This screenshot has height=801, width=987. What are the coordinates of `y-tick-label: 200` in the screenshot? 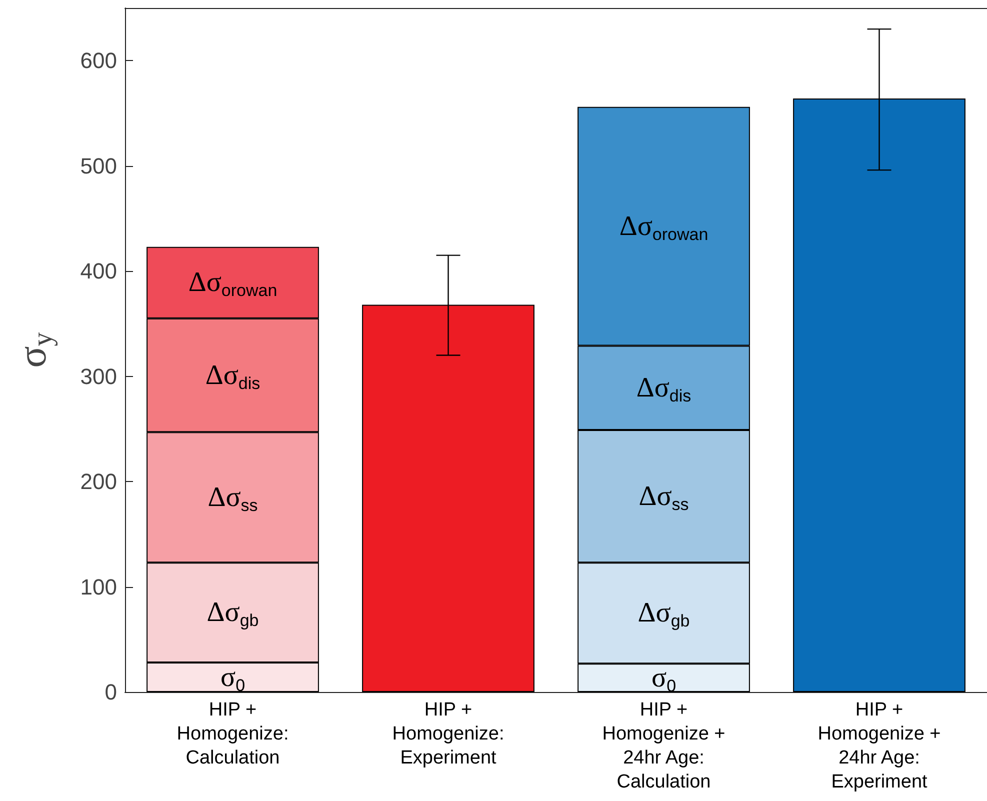 It's located at (98, 481).